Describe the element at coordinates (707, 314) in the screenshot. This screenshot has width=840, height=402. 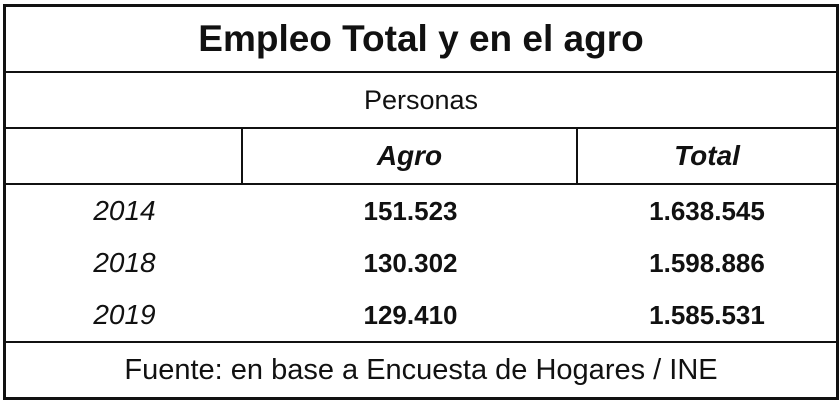
I see `value-cell: 1.585.531` at that location.